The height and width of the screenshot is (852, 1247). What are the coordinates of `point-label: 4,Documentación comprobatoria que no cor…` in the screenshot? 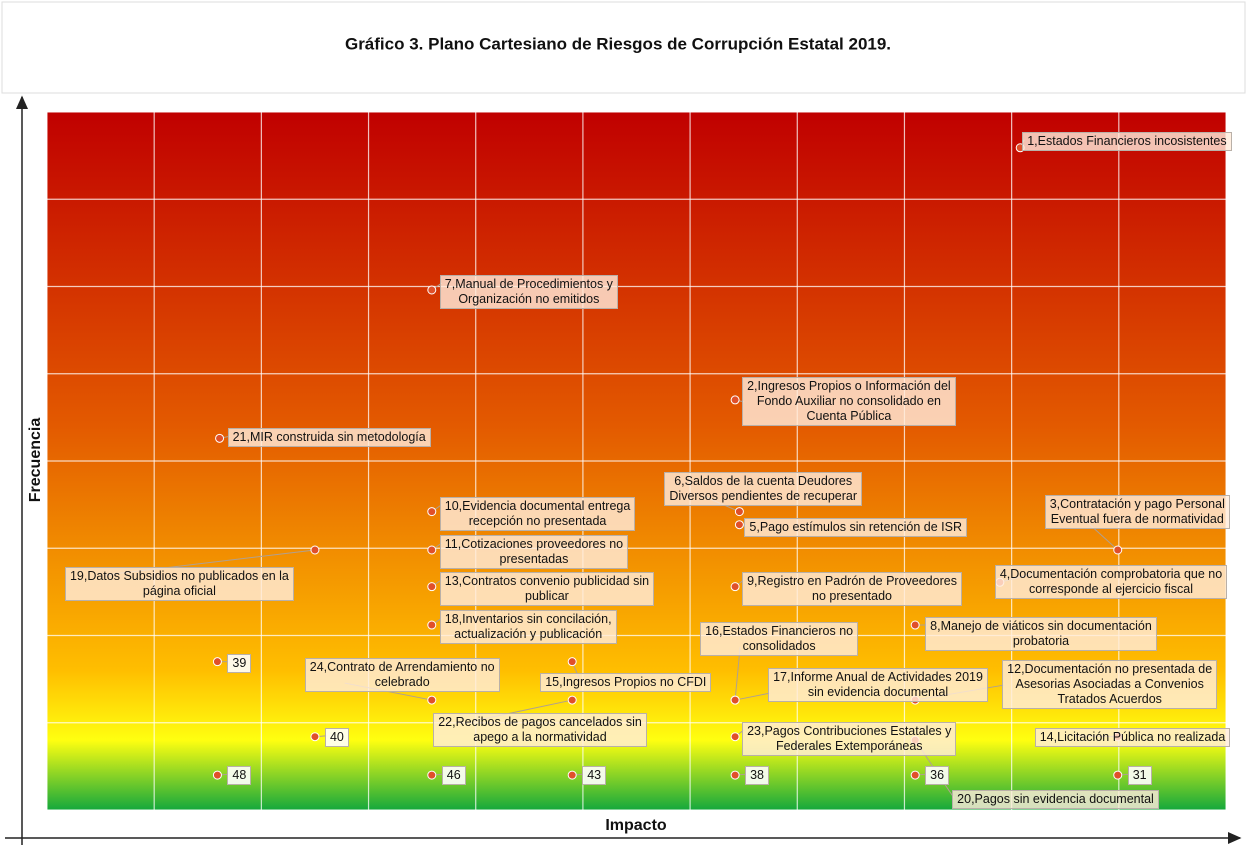 It's located at (1111, 582).